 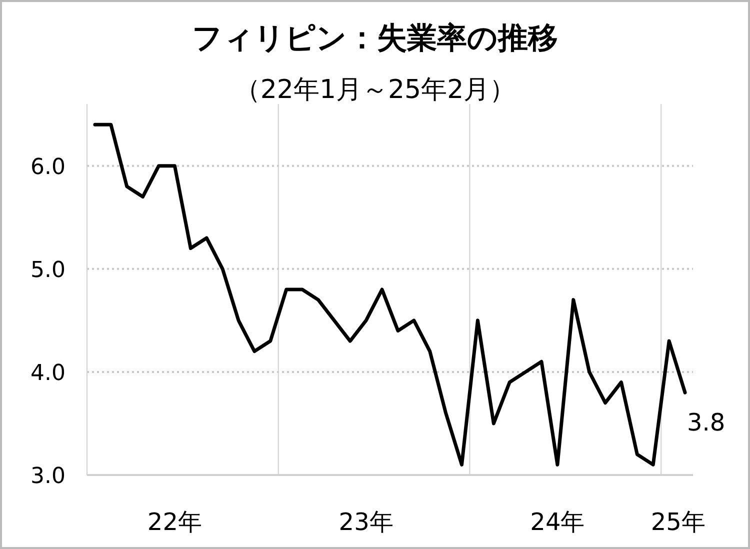 What do you see at coordinates (174, 522) in the screenshot?
I see `x-tick-label: 22年` at bounding box center [174, 522].